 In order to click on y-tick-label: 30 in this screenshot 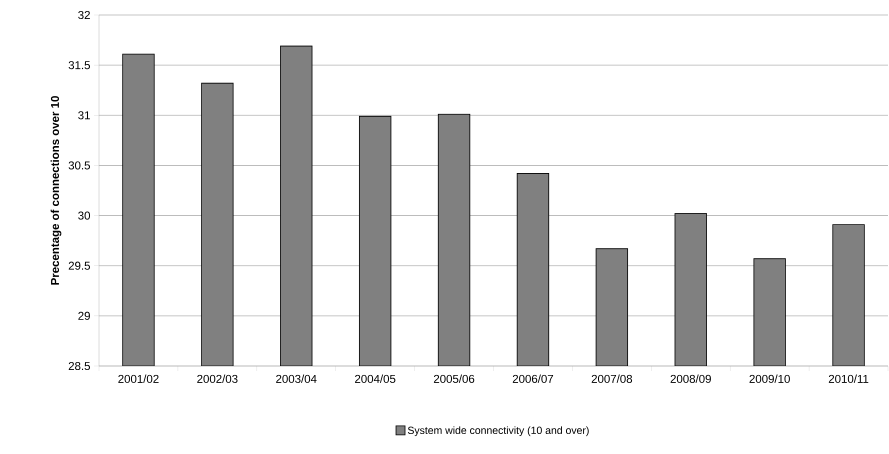, I will do `click(84, 216)`.